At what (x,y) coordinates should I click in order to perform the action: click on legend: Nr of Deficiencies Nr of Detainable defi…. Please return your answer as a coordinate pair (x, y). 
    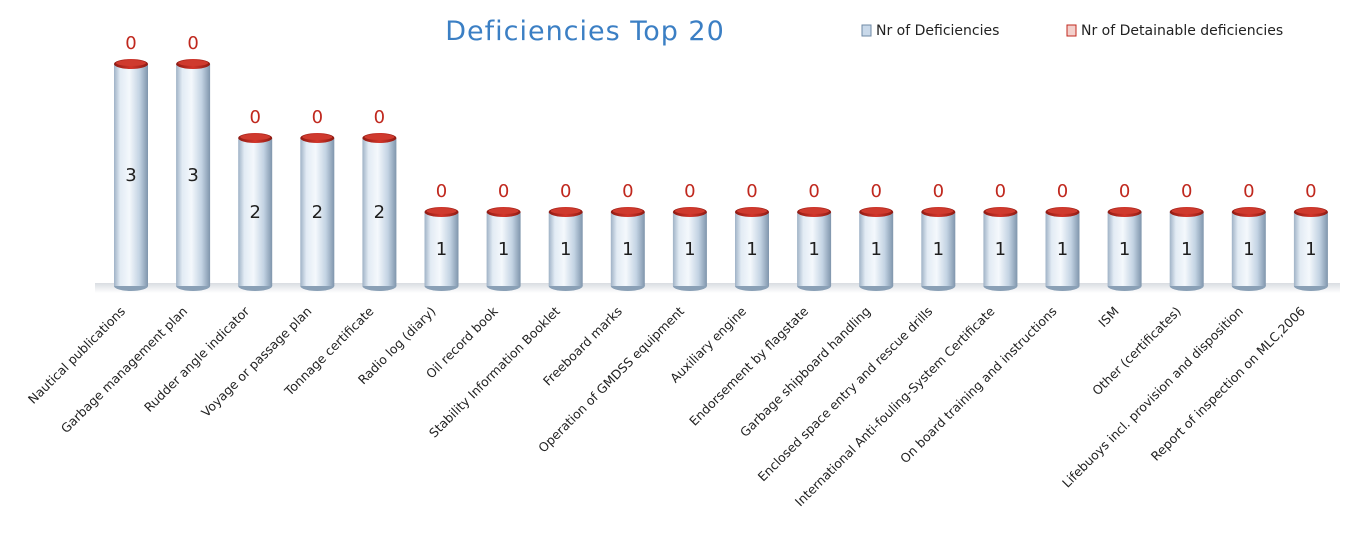
    Looking at the image, I should click on (1072, 31).